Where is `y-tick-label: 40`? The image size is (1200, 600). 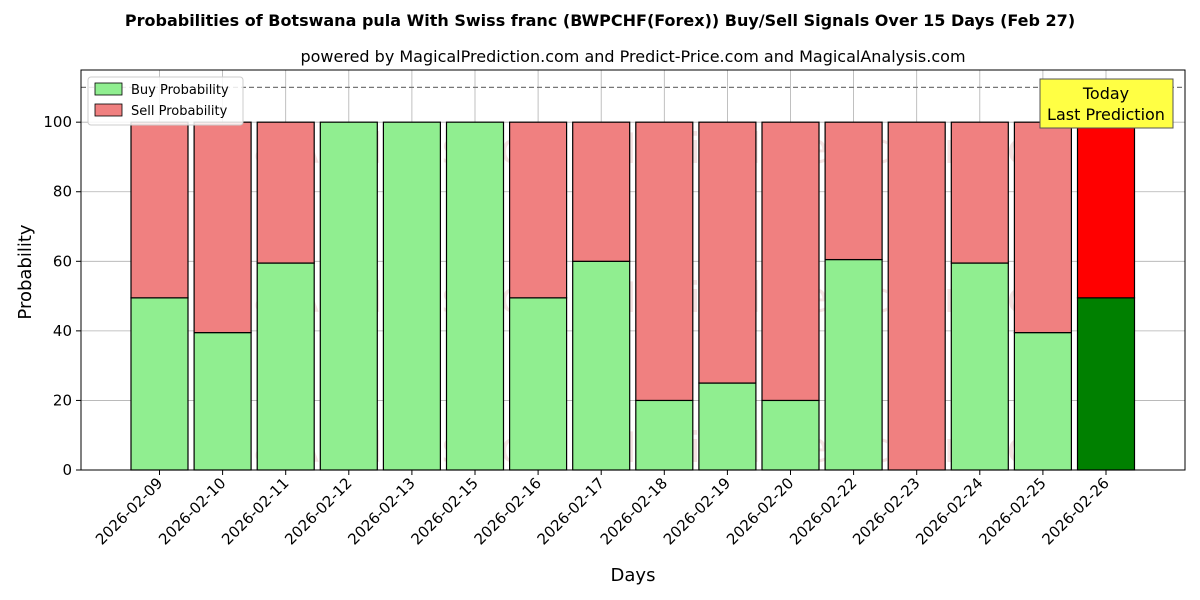
y-tick-label: 40 is located at coordinates (62, 331).